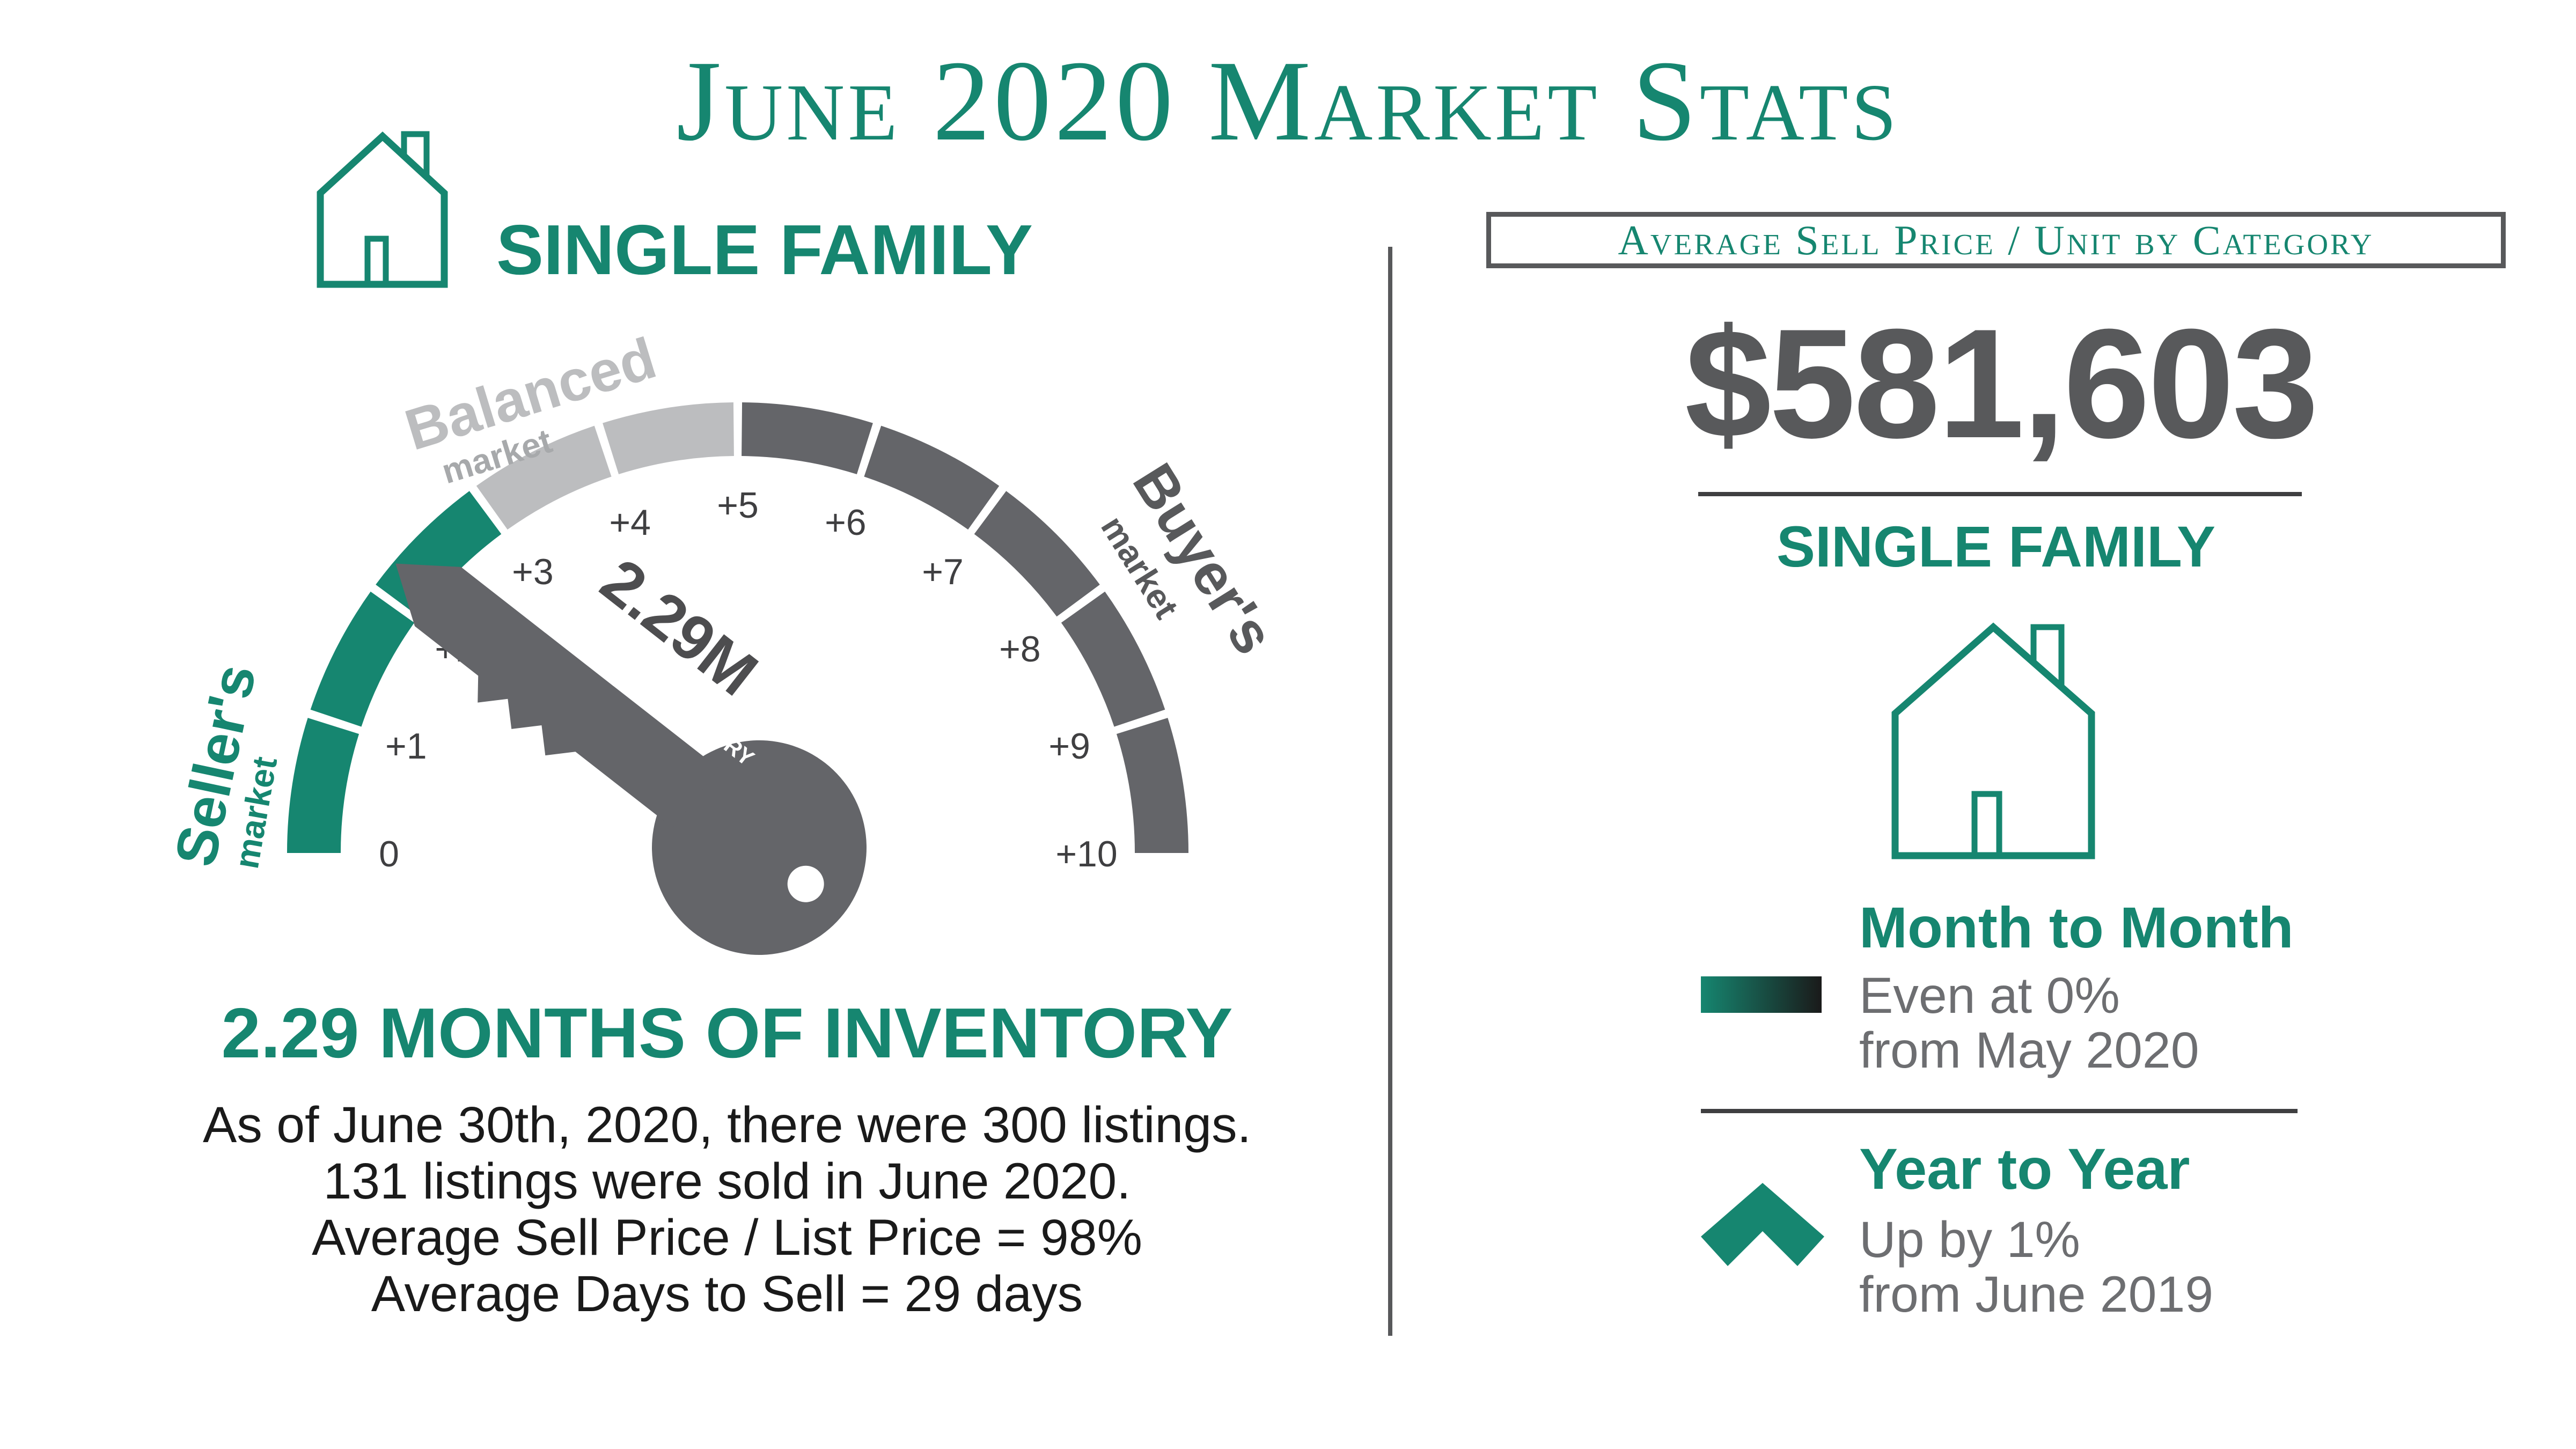 This screenshot has width=2576, height=1449. I want to click on inventory-heading: 2.29 MONTHS OF INVENTORY, so click(727, 1033).